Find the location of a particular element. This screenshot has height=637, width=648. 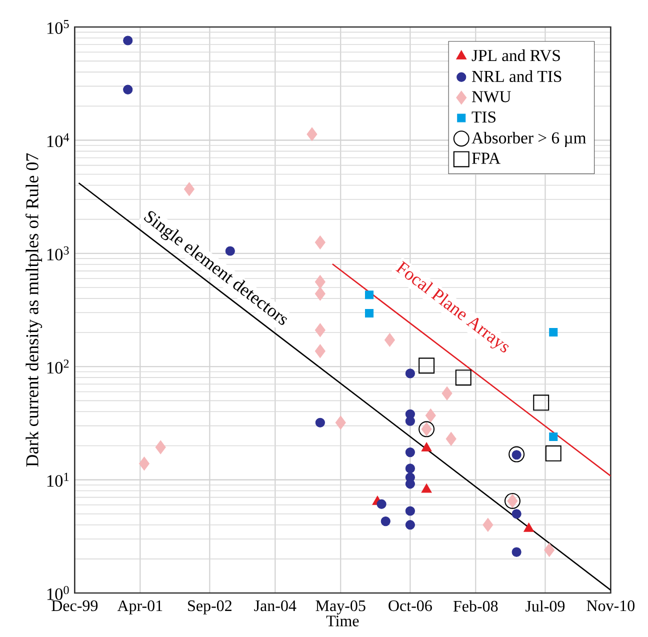

legend-label: JPL and RVS is located at coordinates (516, 55).